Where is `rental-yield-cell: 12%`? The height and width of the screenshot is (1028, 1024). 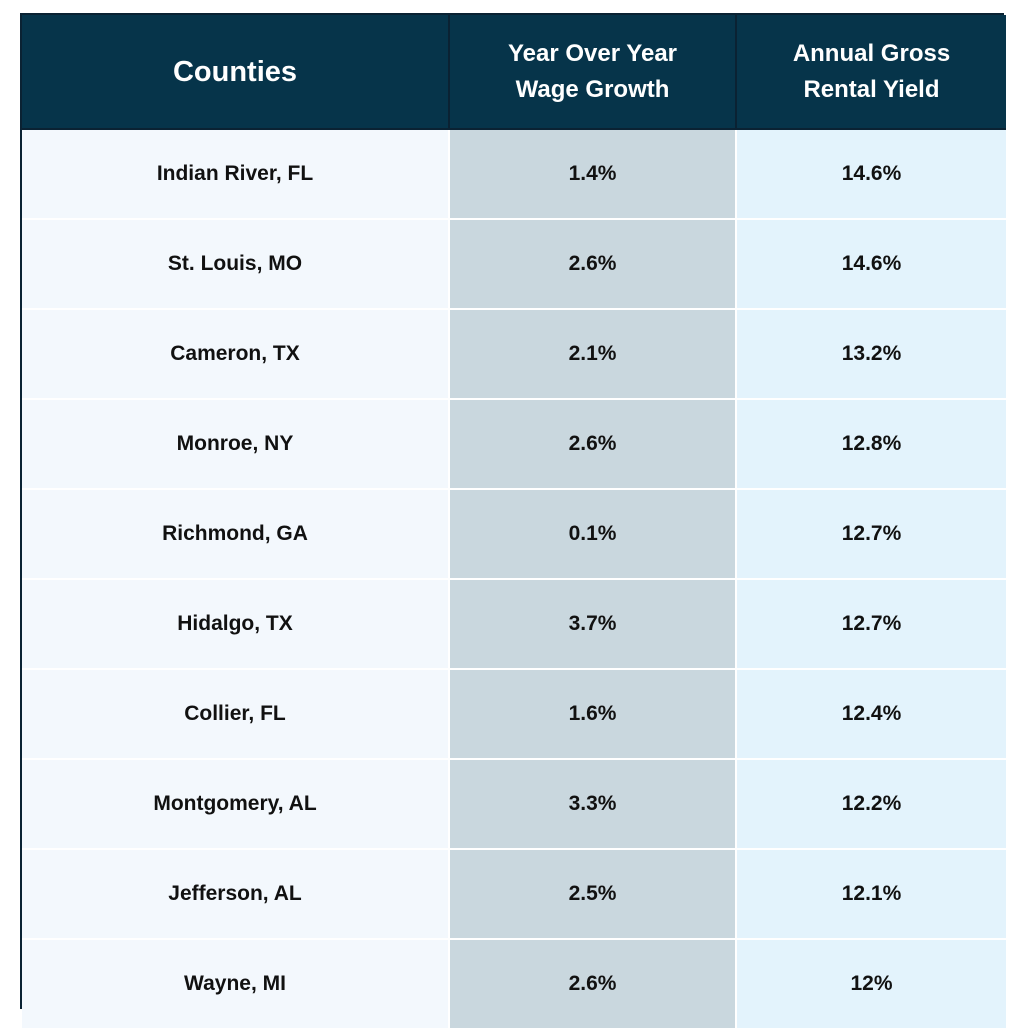 rental-yield-cell: 12% is located at coordinates (871, 983).